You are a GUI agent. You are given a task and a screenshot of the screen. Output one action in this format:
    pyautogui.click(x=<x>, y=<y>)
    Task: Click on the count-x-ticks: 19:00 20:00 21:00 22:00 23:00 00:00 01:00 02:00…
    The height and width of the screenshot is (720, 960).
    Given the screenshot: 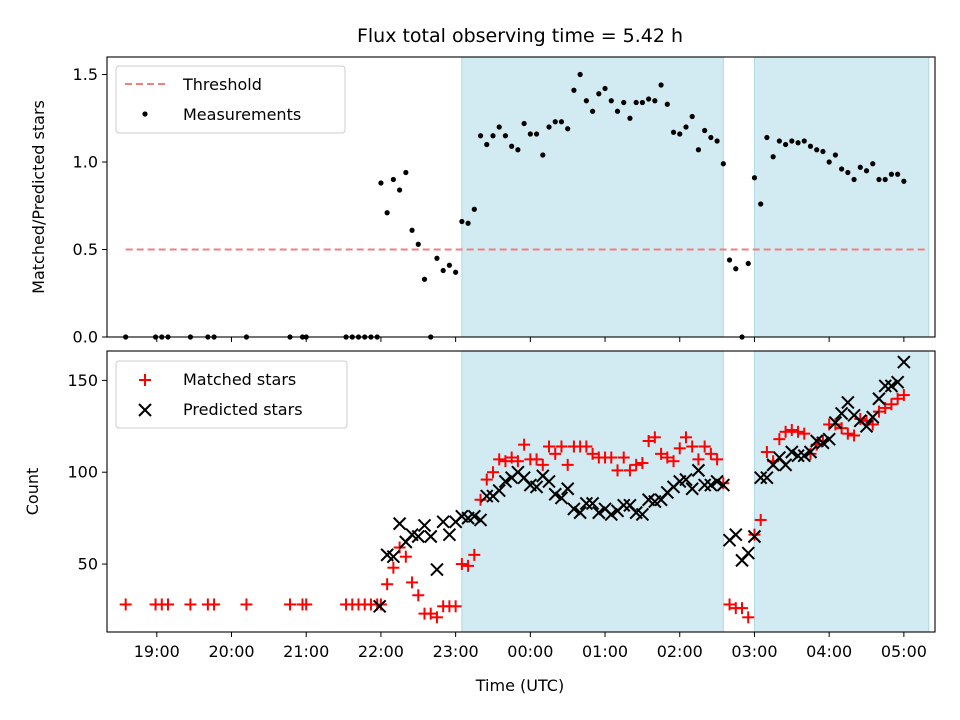 What is the action you would take?
    pyautogui.click(x=530, y=646)
    